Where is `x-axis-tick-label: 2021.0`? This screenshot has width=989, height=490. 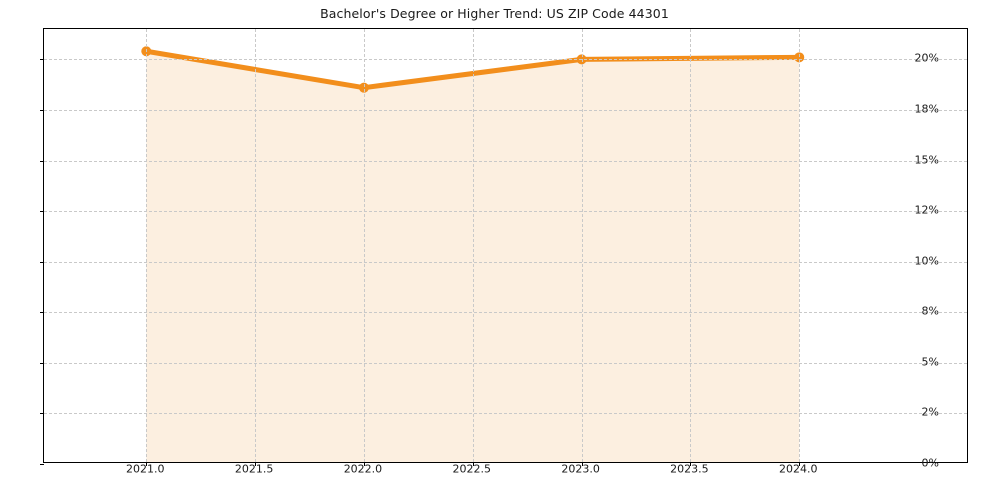 x-axis-tick-label: 2021.0 is located at coordinates (145, 469).